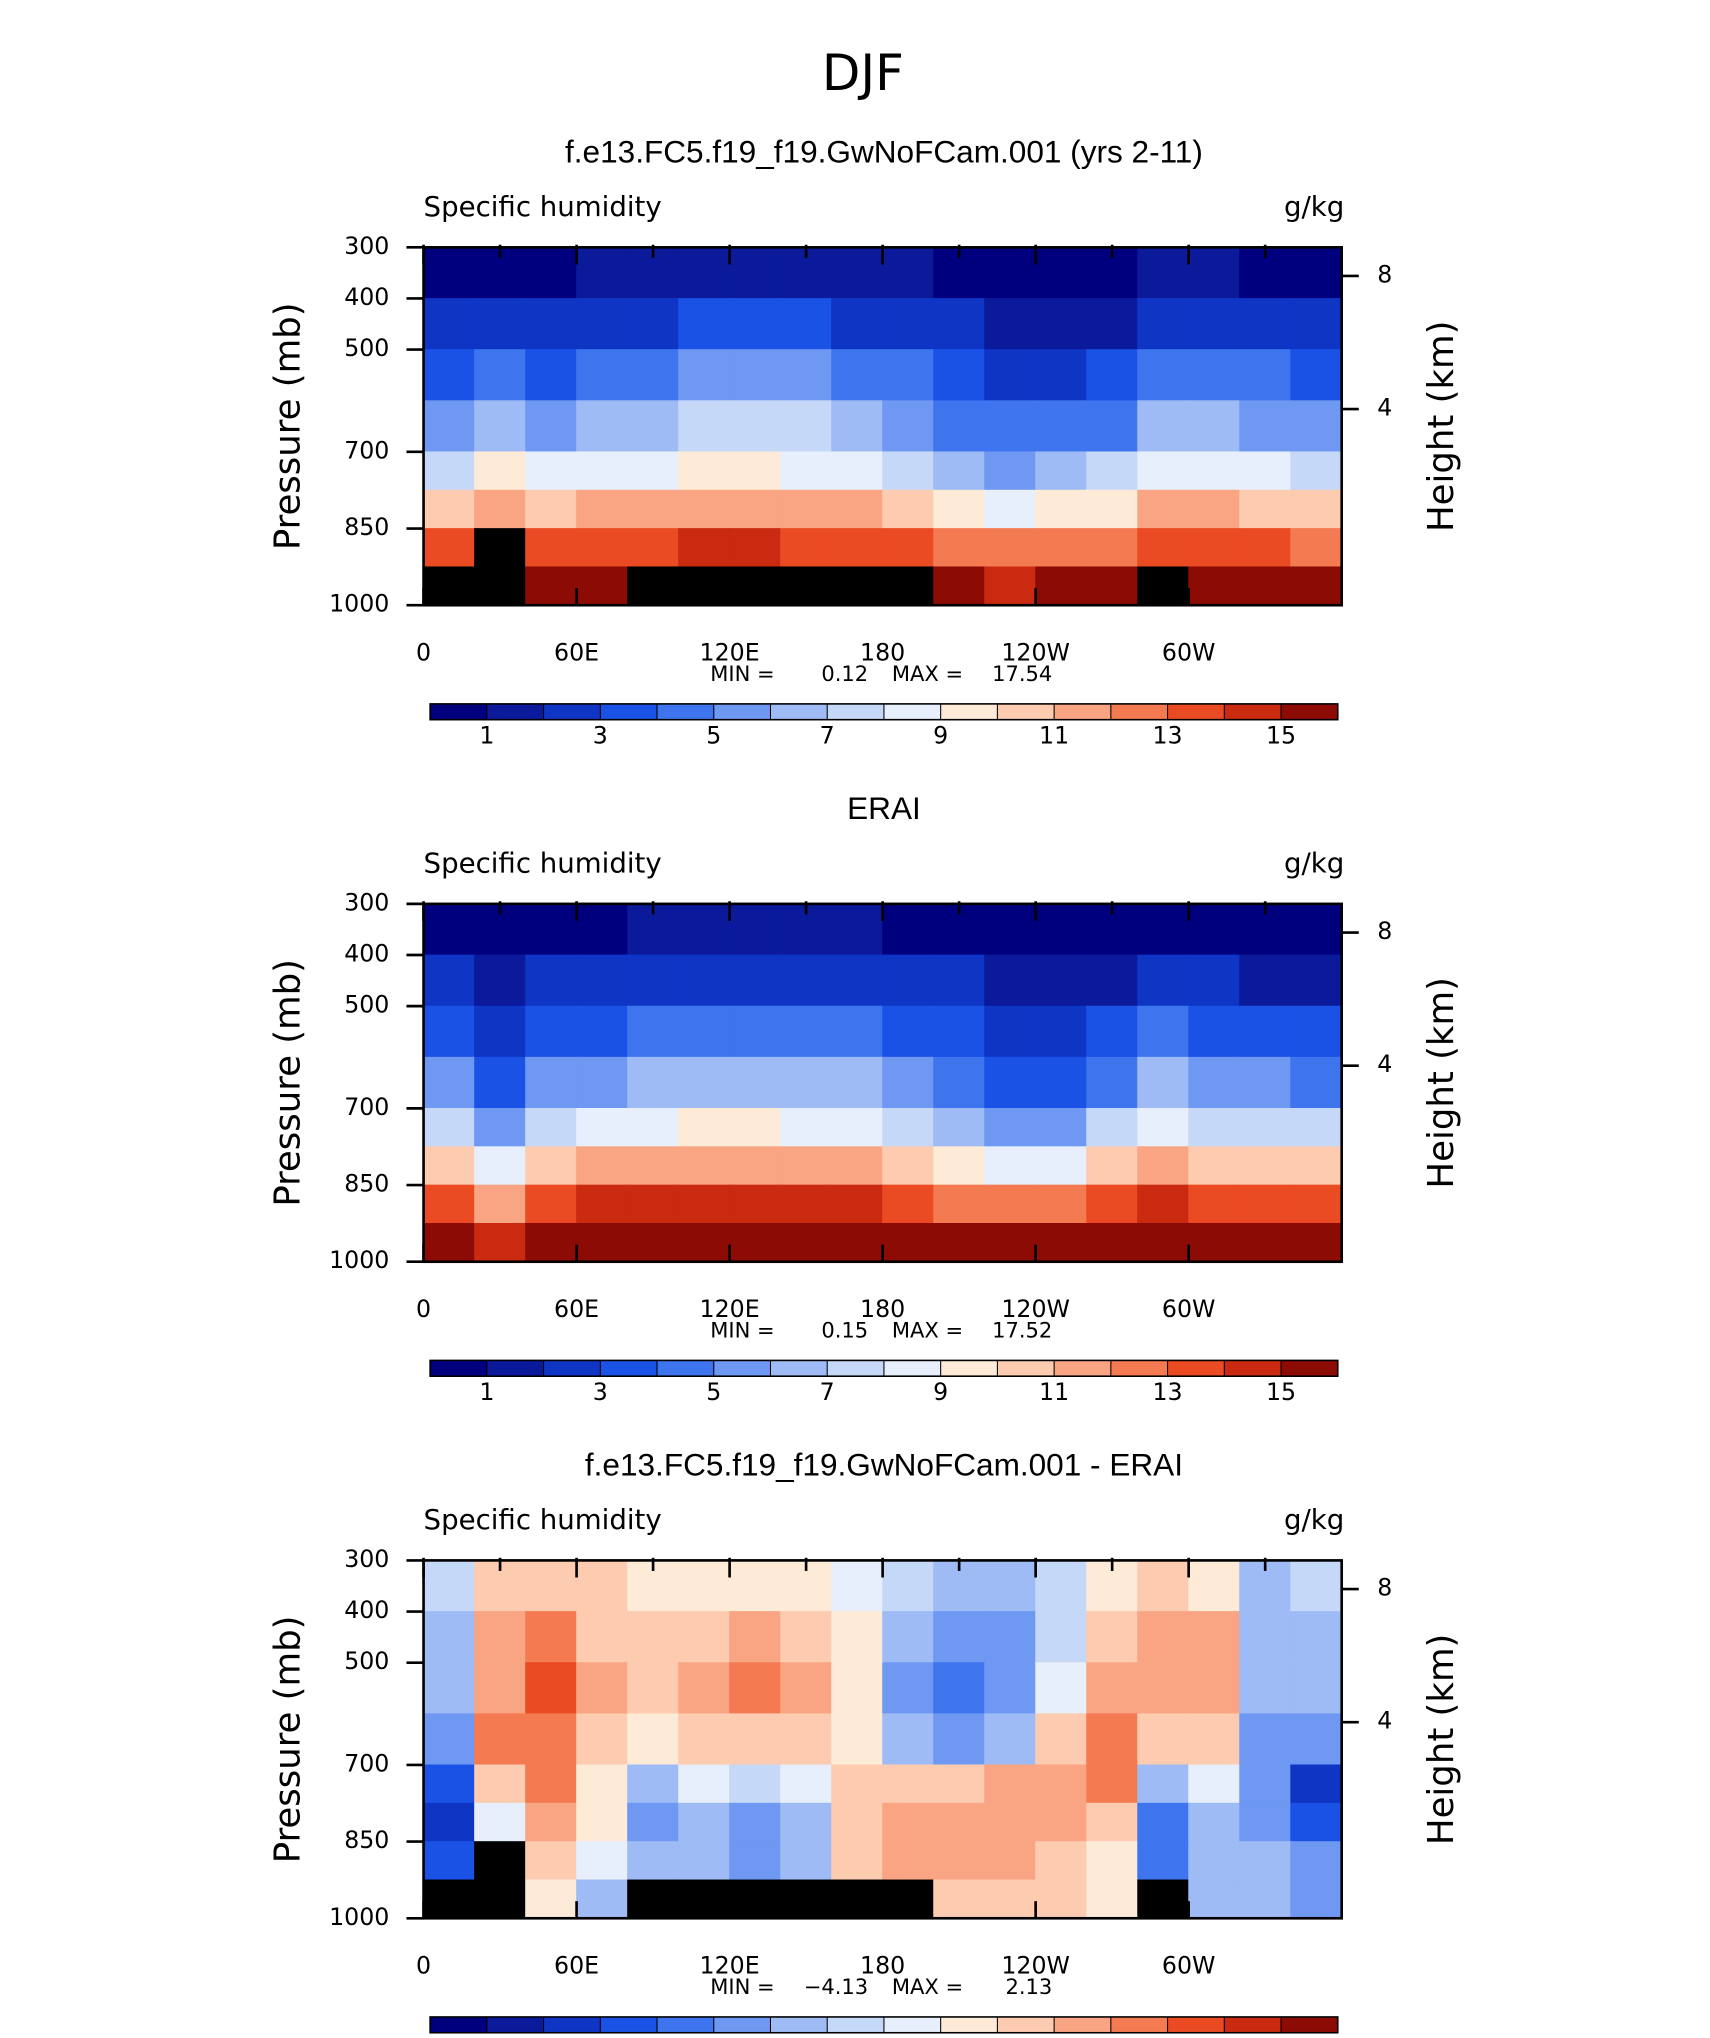  I want to click on colorbar-label: 3, so click(600, 735).